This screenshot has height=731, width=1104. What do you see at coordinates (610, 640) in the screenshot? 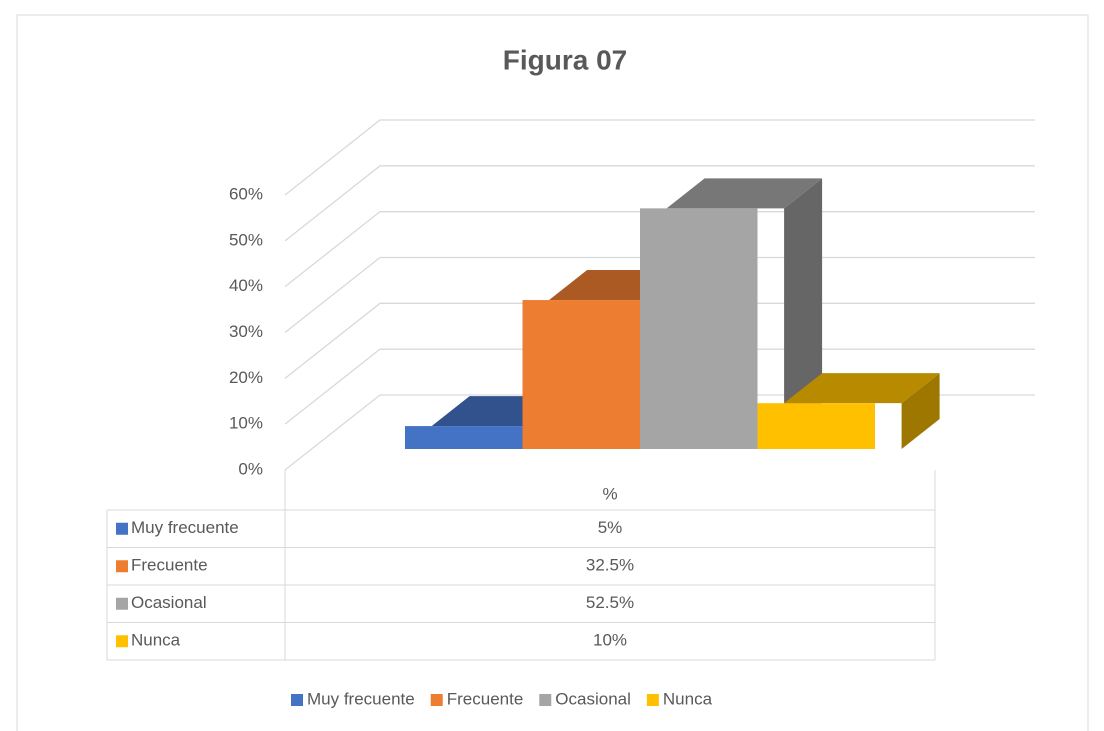
I see `table-value: 10%` at bounding box center [610, 640].